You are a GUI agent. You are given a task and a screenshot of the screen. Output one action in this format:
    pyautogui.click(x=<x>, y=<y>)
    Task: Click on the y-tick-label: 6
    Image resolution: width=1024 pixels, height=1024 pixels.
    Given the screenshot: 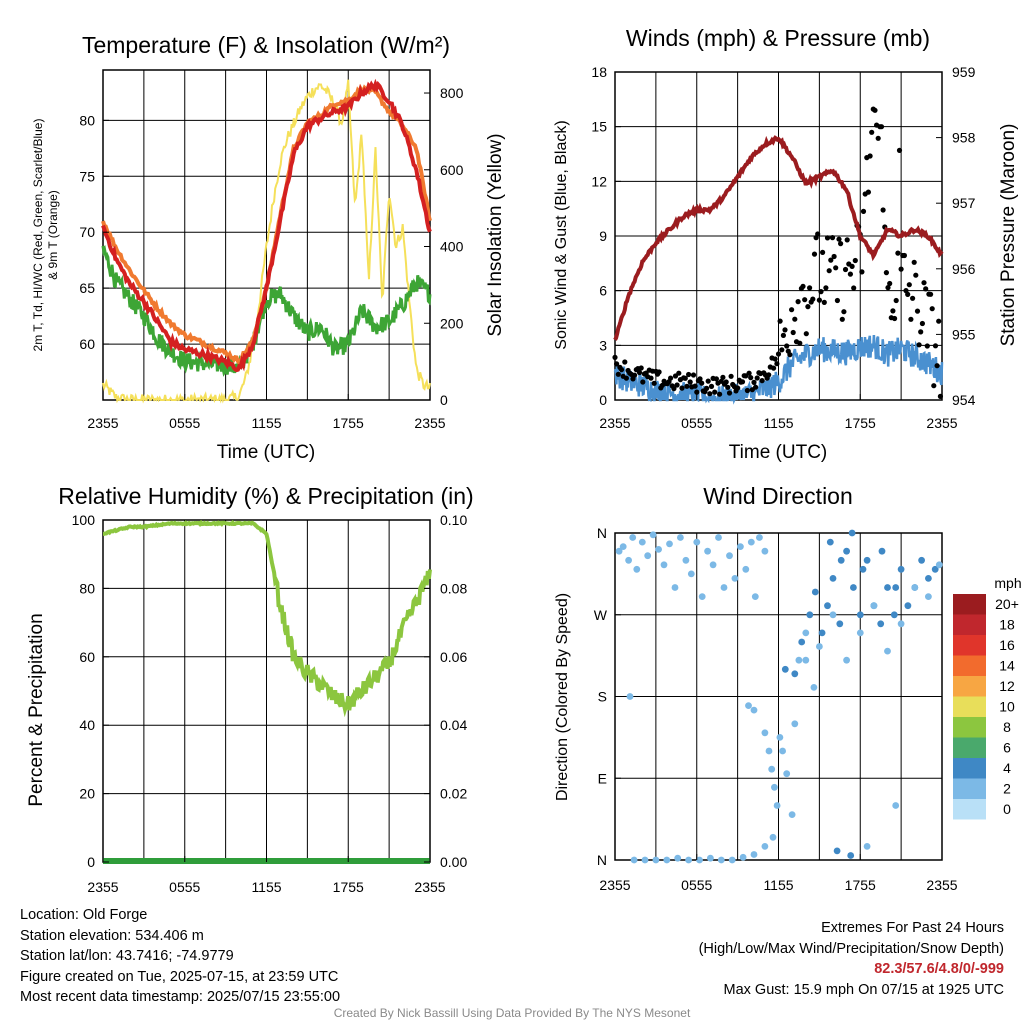 What is the action you would take?
    pyautogui.click(x=603, y=291)
    